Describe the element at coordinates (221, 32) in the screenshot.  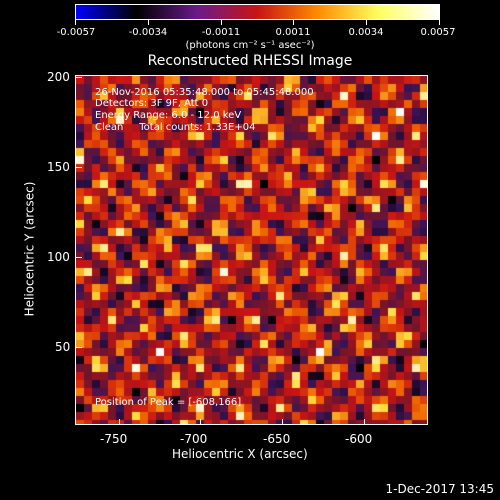
I see `colorbar-label: -0.0011` at that location.